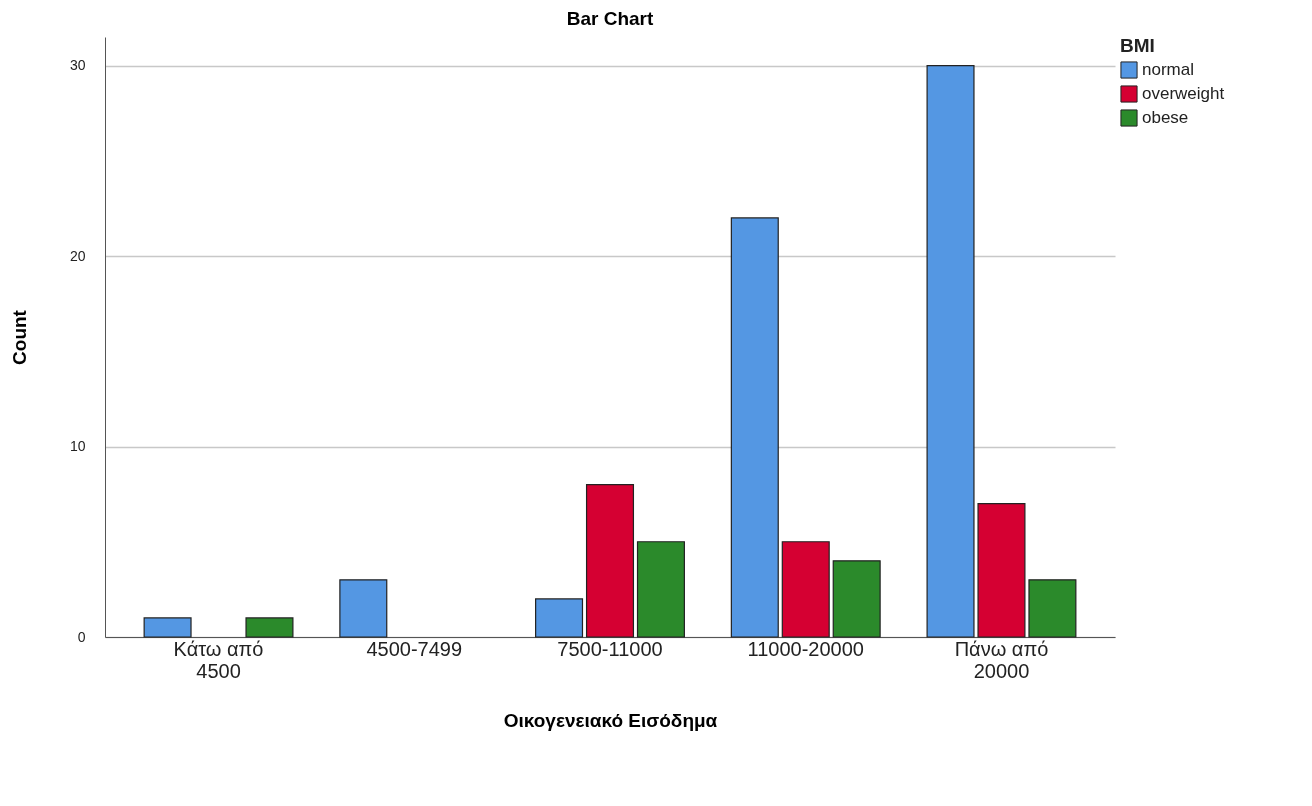 This screenshot has height=806, width=1312. I want to click on x-tick-label: 7500-11000, so click(610, 648).